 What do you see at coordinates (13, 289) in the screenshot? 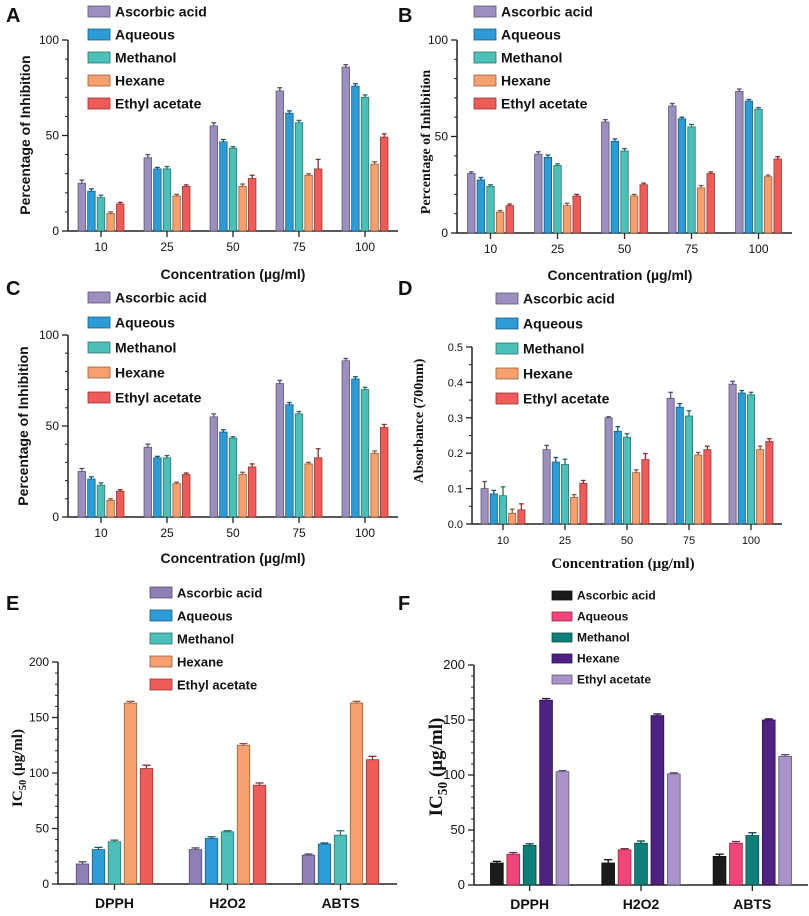
I see `panel-label: C` at bounding box center [13, 289].